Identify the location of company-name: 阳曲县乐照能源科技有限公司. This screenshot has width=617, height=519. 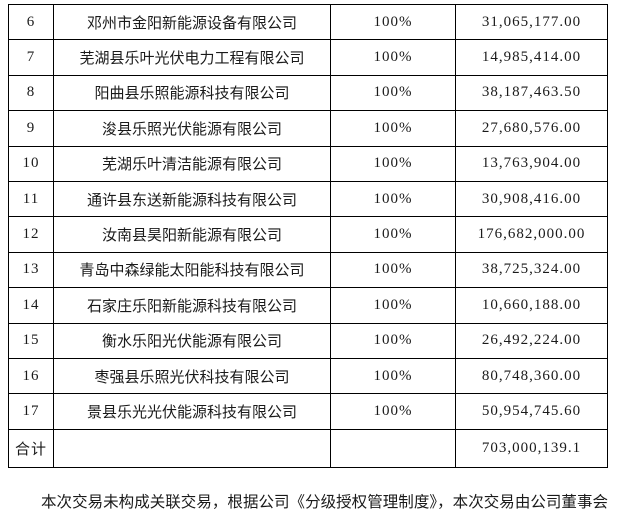
(192, 93).